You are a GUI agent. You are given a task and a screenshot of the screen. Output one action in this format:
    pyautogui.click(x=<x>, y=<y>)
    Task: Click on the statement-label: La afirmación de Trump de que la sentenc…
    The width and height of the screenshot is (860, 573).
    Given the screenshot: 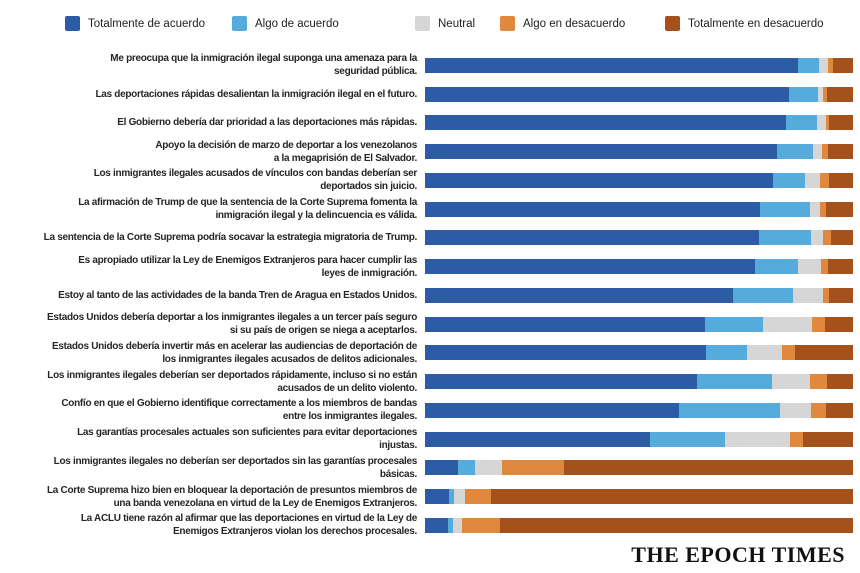 What is the action you would take?
    pyautogui.click(x=247, y=209)
    